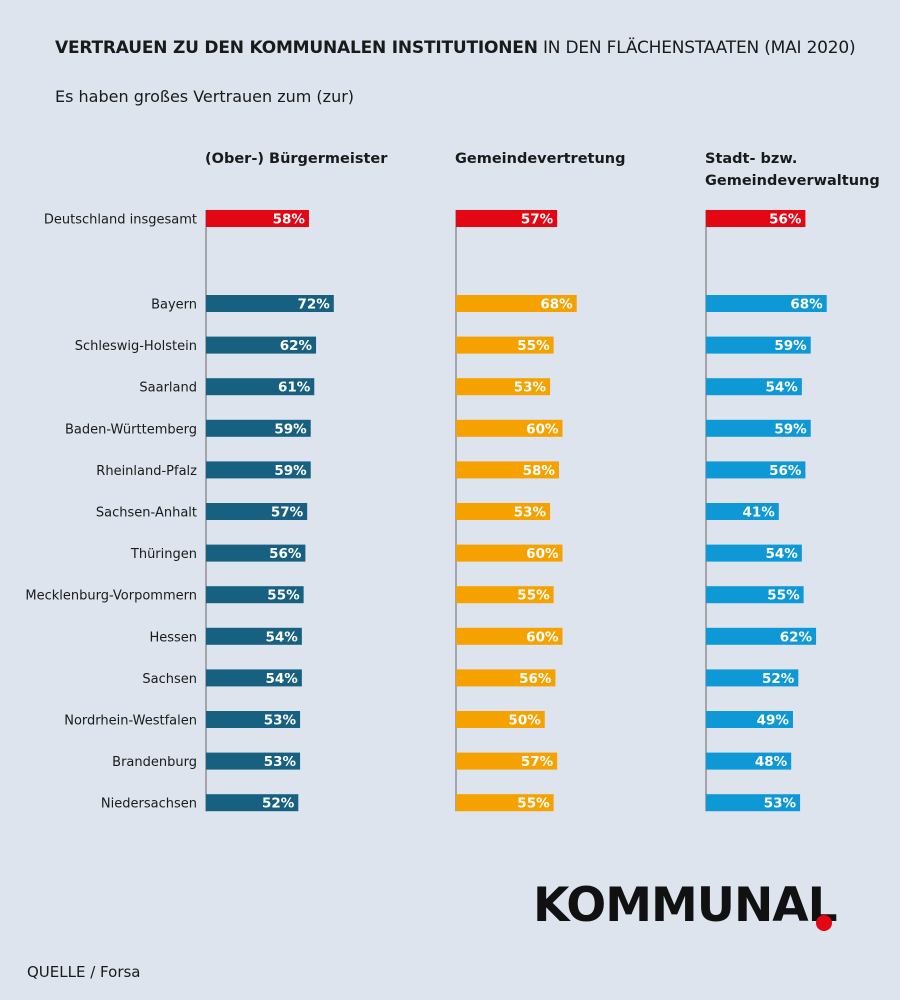 This screenshot has height=1000, width=900. I want to click on category-label-rheinland-pfalz: Rheinland-Pfalz, so click(146, 471).